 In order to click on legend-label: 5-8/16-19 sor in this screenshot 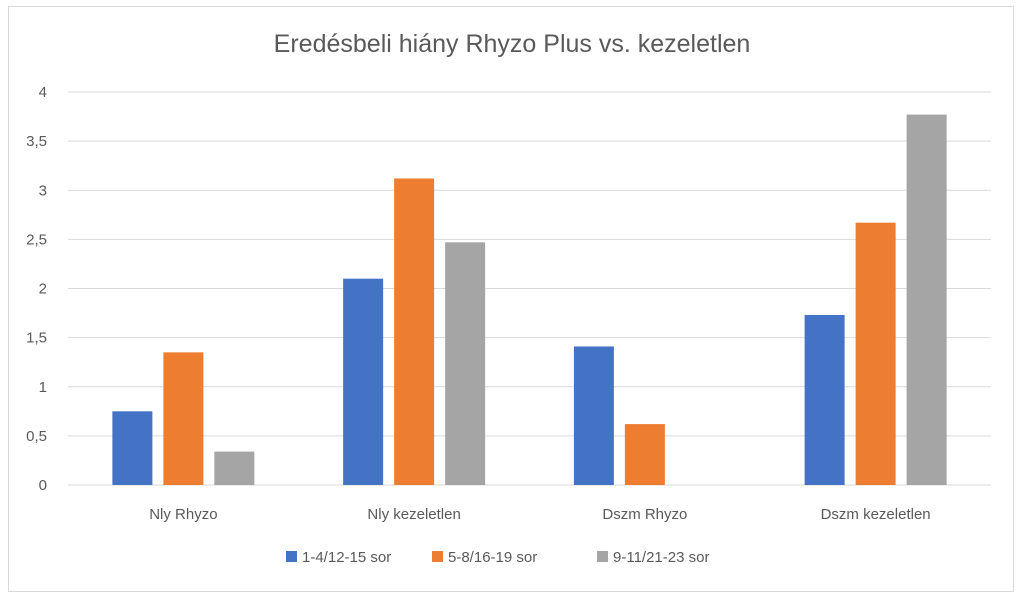, I will do `click(492, 557)`.